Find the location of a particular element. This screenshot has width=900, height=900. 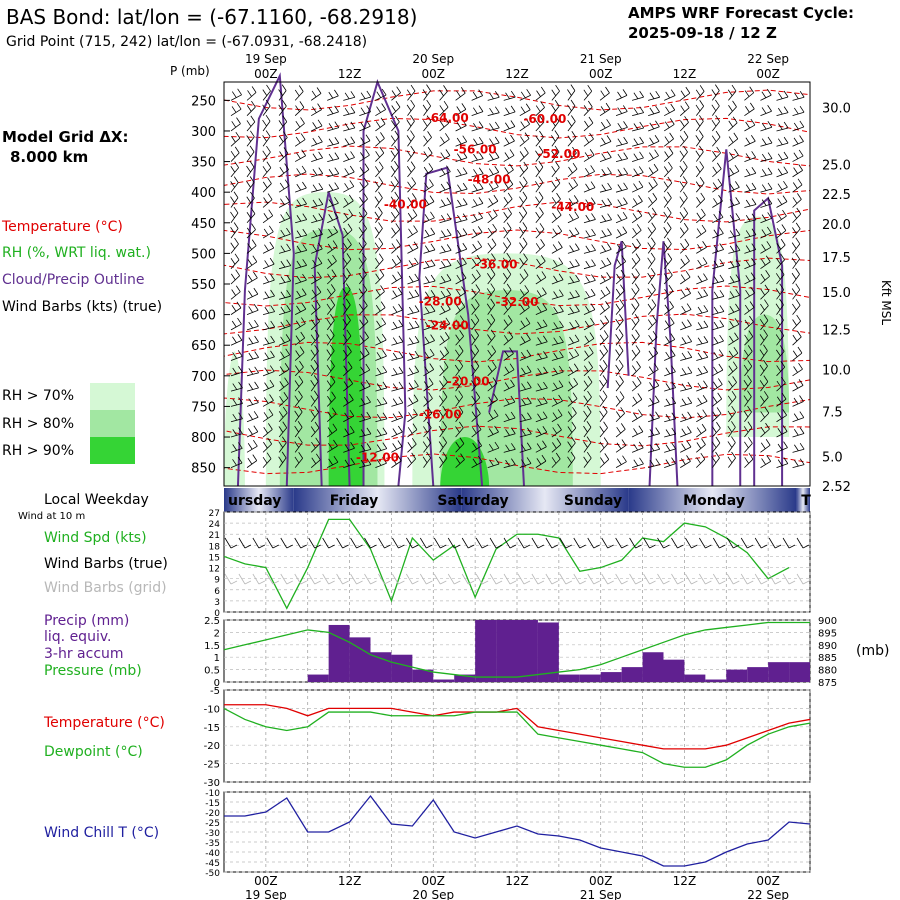

pressure-tick-label: 450 is located at coordinates (203, 224).